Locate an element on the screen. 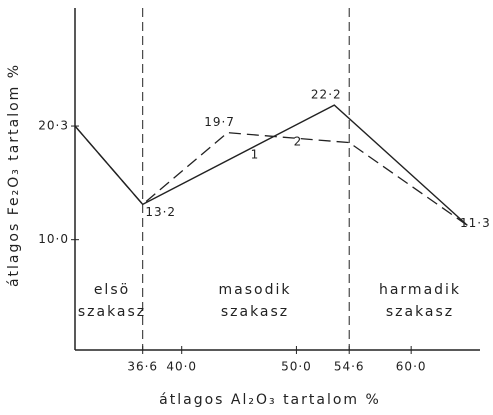 The image size is (493, 415). x-axis-label: átlagos Al₂O₃ tartalom % is located at coordinates (270, 400).